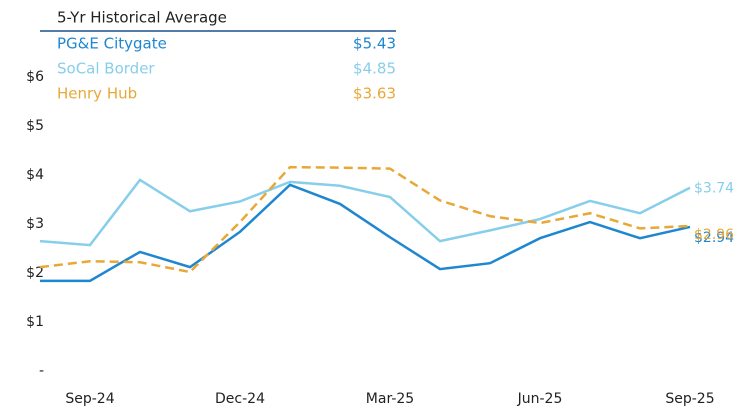  Describe the element at coordinates (714, 189) in the screenshot. I see `data-label: $3.74` at that location.